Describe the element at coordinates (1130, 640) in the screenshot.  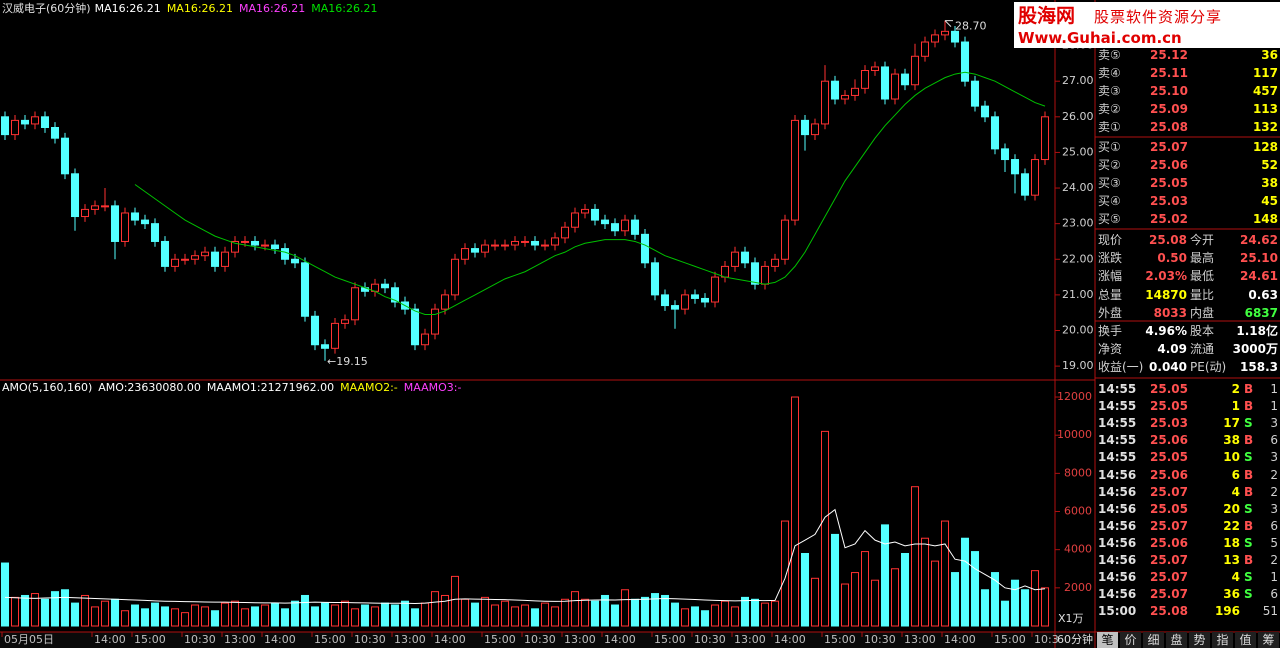
I see `panel-tab: 价` at that location.